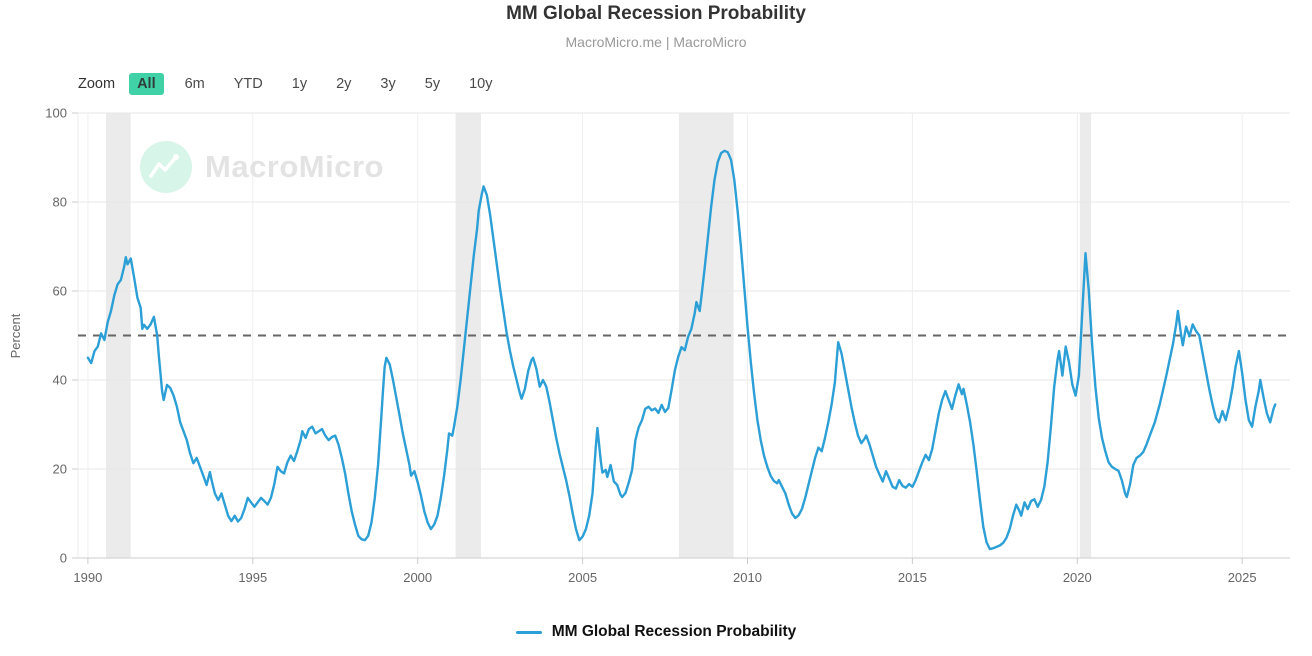 This screenshot has width=1312, height=656. What do you see at coordinates (344, 83) in the screenshot?
I see `range-button-2y: 2y` at bounding box center [344, 83].